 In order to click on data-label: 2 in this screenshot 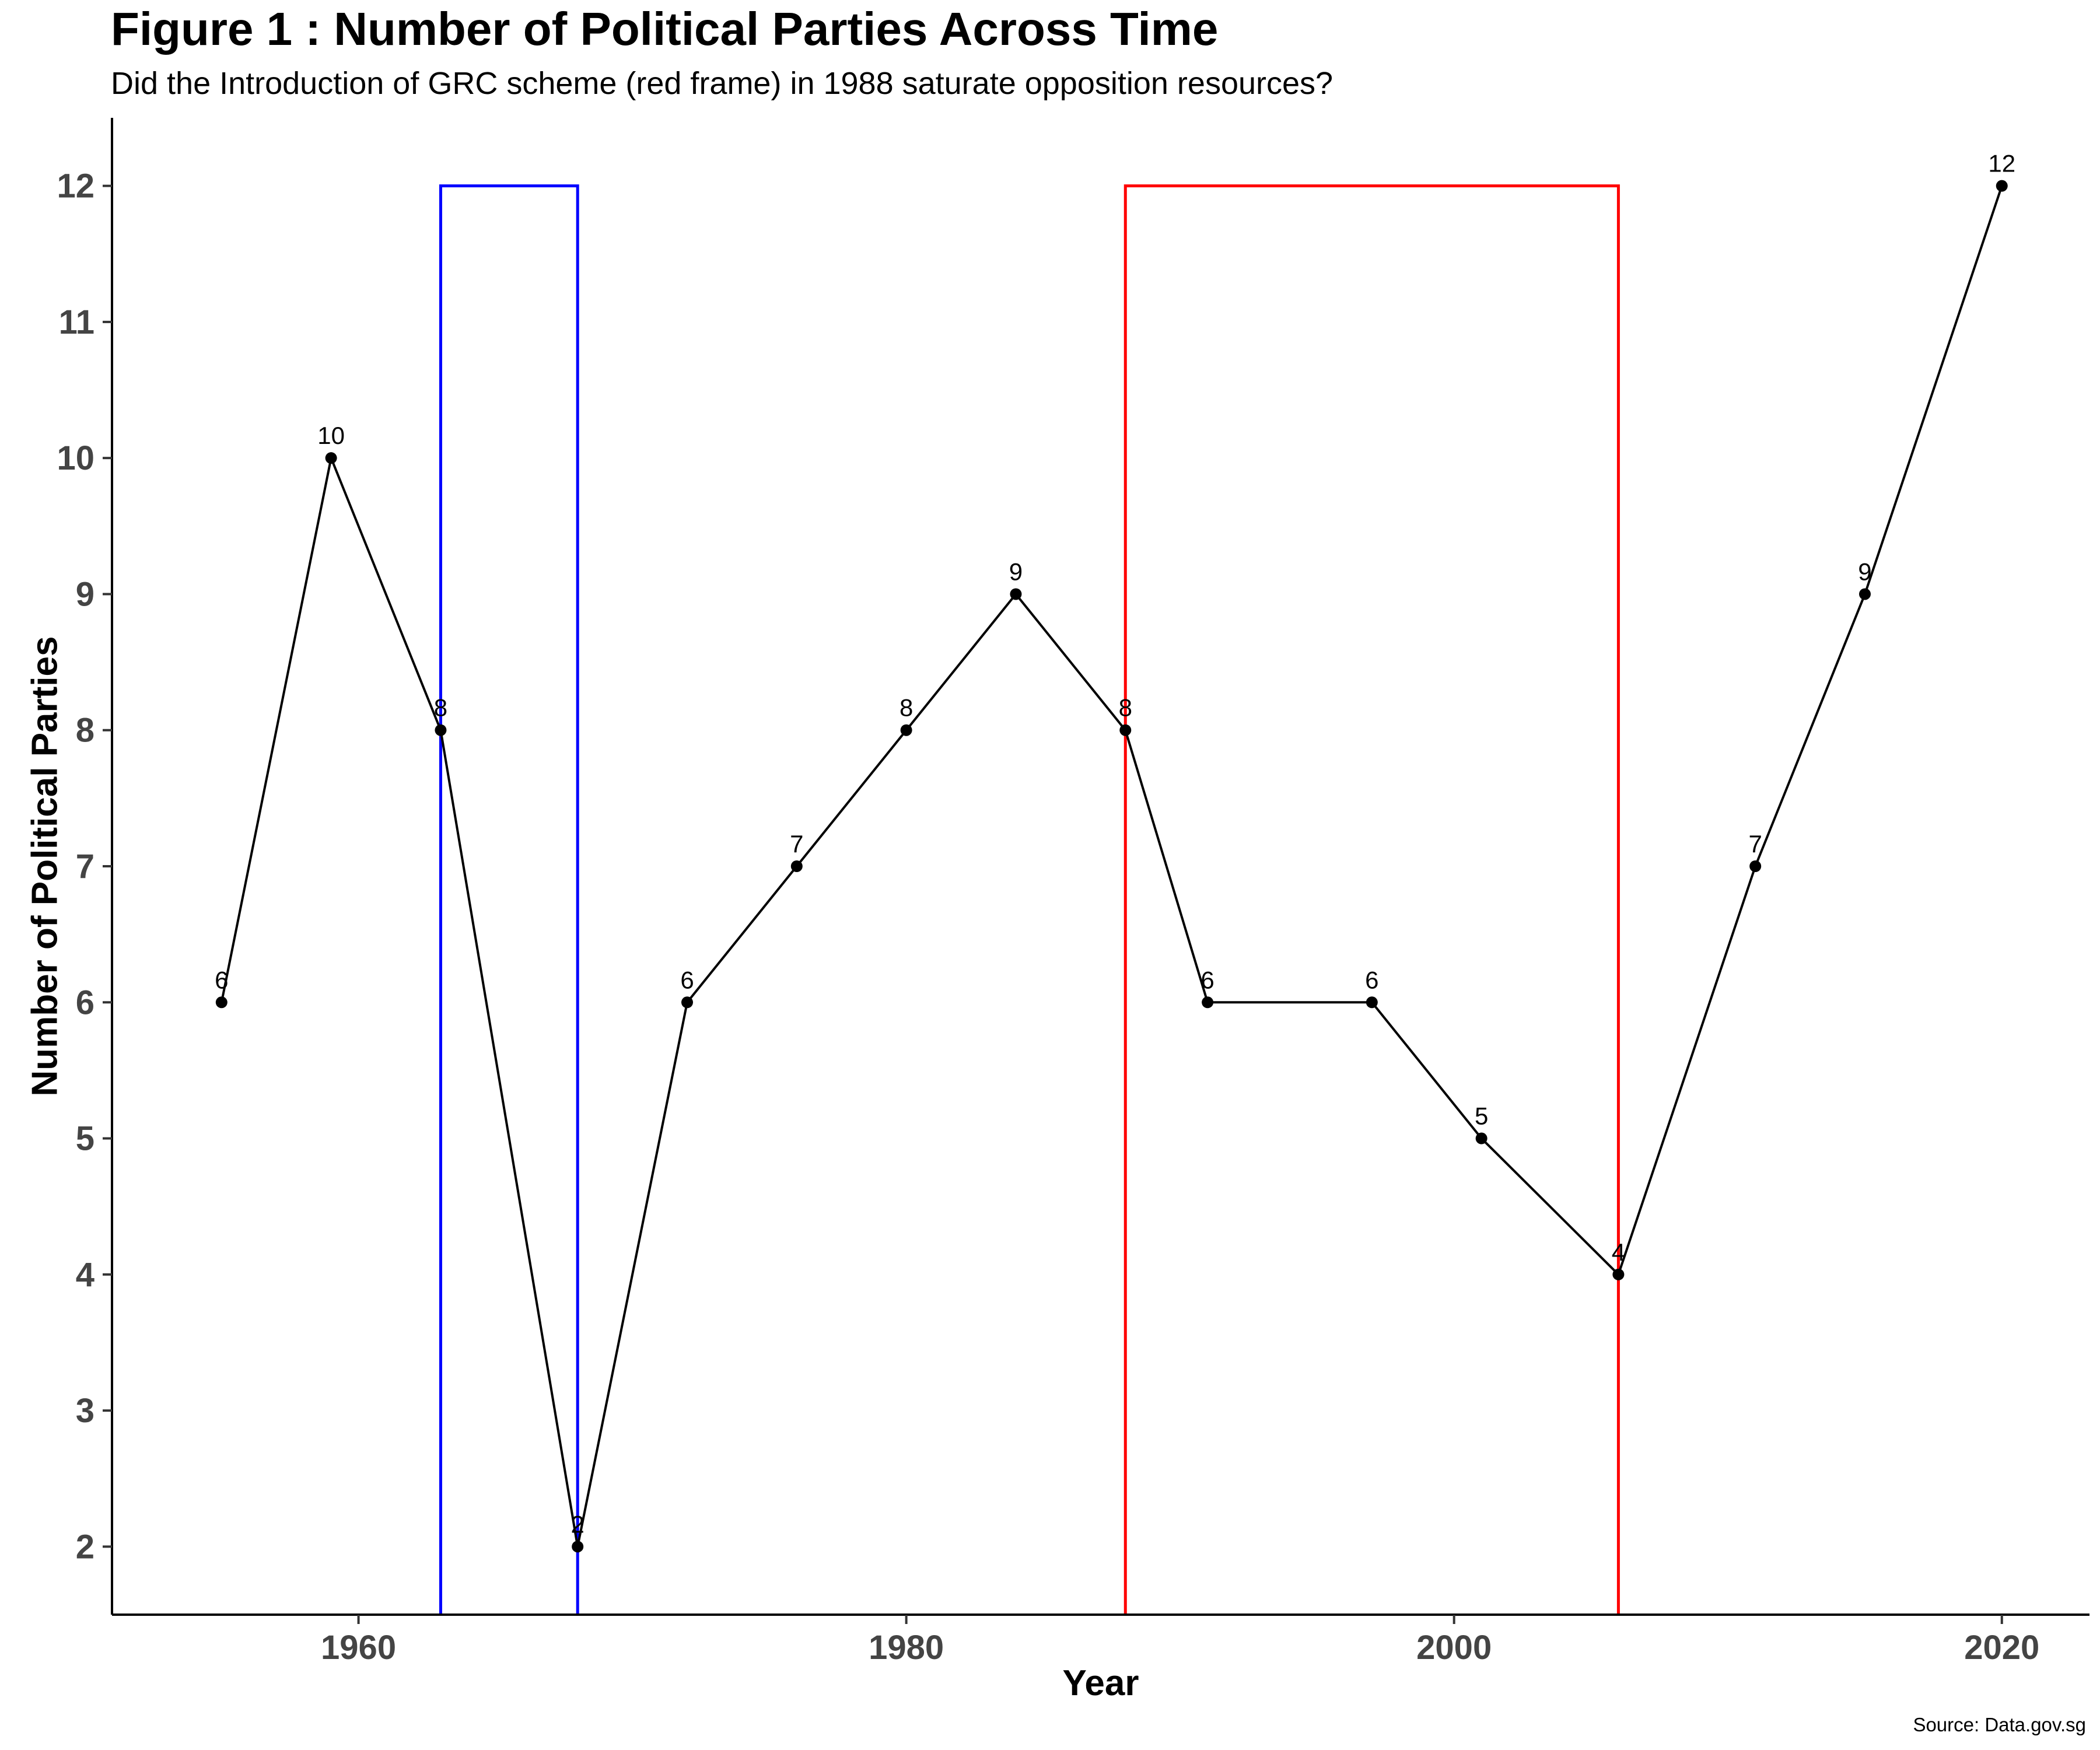, I will do `click(577, 1524)`.